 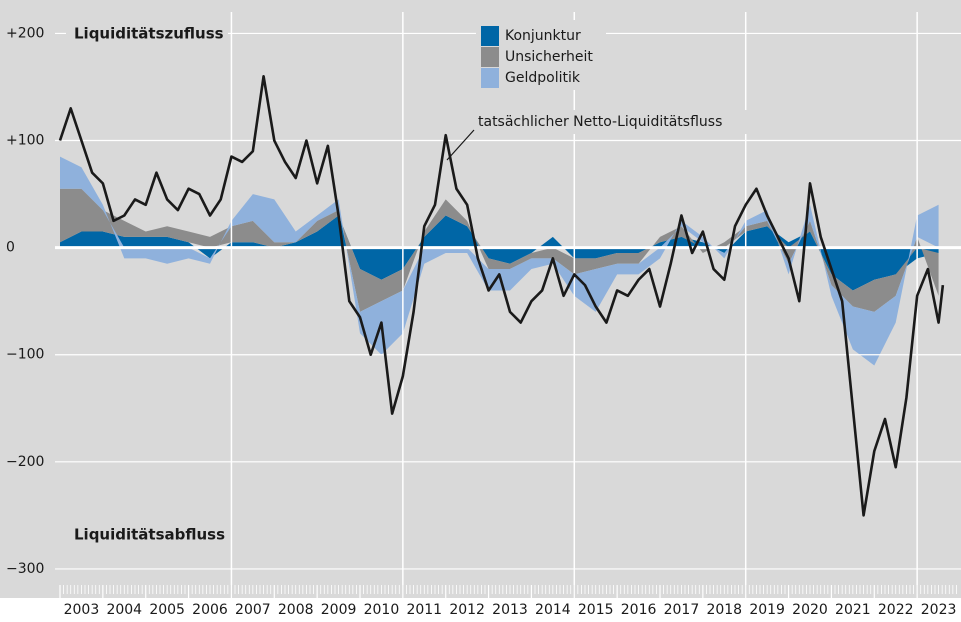 What do you see at coordinates (167, 610) in the screenshot?
I see `x-tick-label: 2005` at bounding box center [167, 610].